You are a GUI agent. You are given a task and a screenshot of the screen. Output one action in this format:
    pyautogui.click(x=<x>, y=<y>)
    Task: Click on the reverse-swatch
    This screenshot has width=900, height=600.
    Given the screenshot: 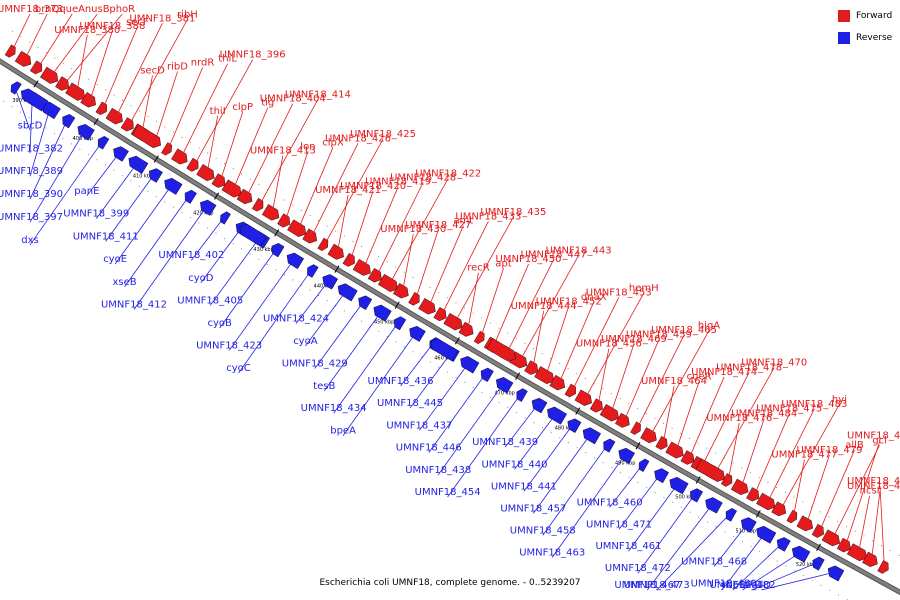 What is the action you would take?
    pyautogui.click(x=844, y=37)
    